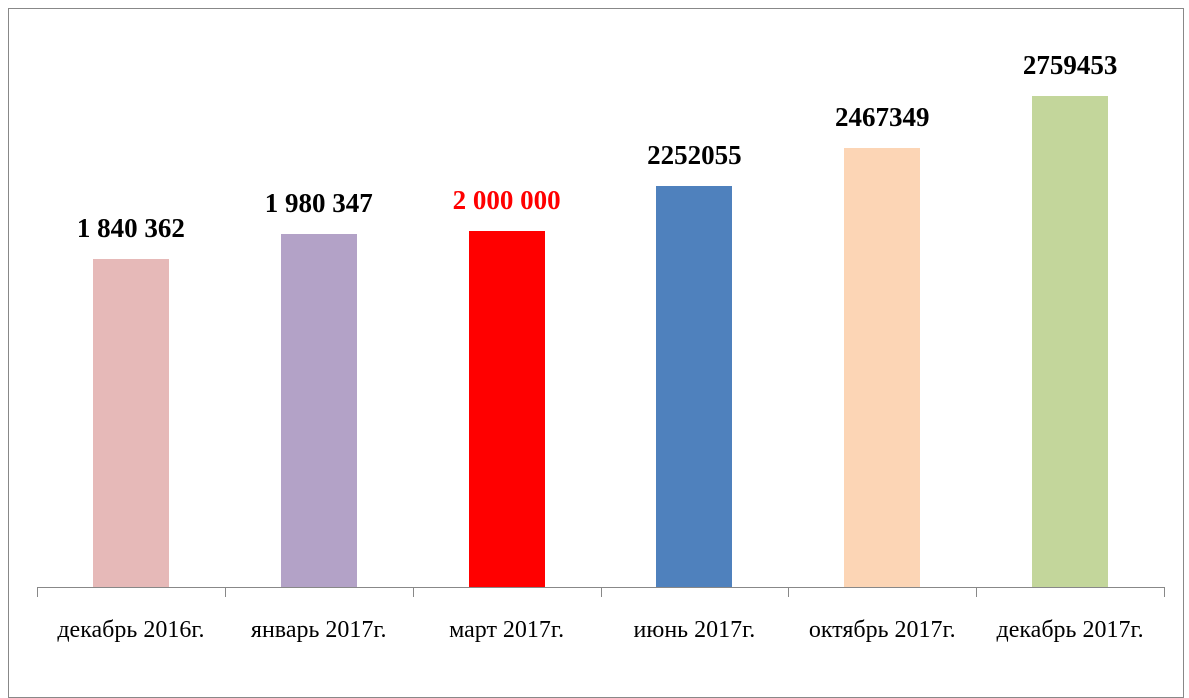 Image resolution: width=1189 pixels, height=698 pixels. What do you see at coordinates (694, 630) in the screenshot?
I see `x-tick-label: июнь 2017г.` at bounding box center [694, 630].